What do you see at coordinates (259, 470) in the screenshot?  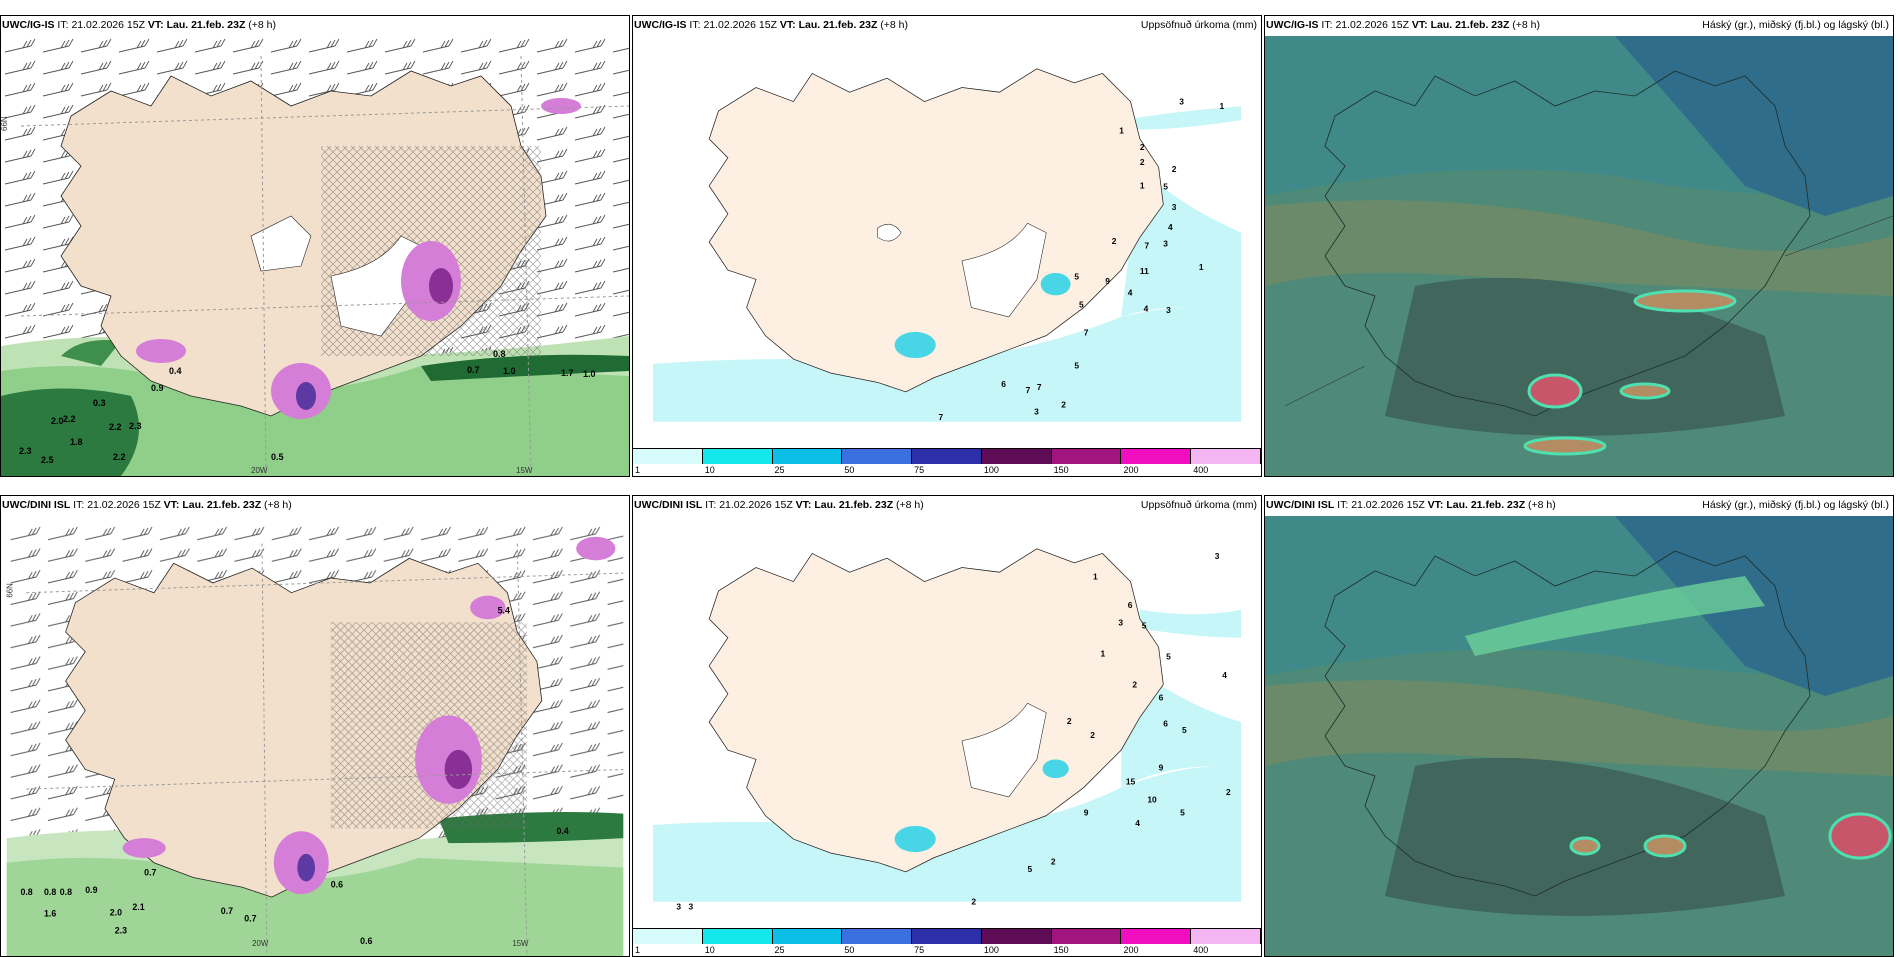 I see `svg-text: 20W` at bounding box center [259, 470].